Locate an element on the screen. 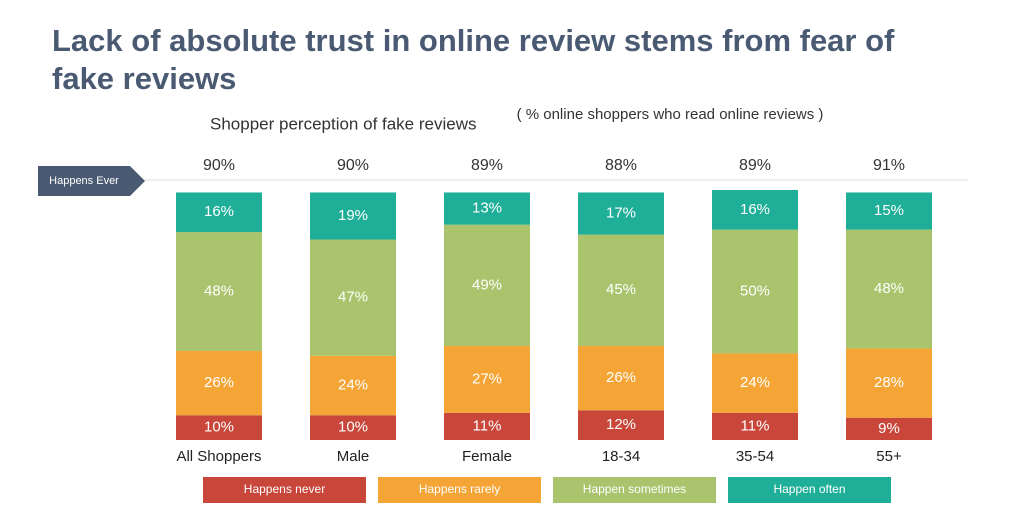 This screenshot has height=526, width=1024. data-label: 50% is located at coordinates (755, 290).